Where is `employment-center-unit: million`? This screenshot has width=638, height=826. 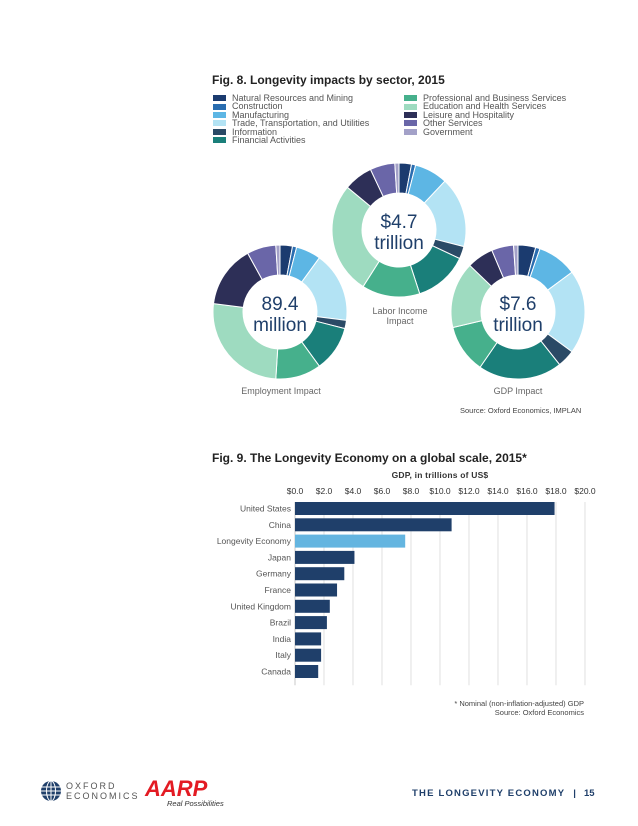
employment-center-unit: million is located at coordinates (280, 325).